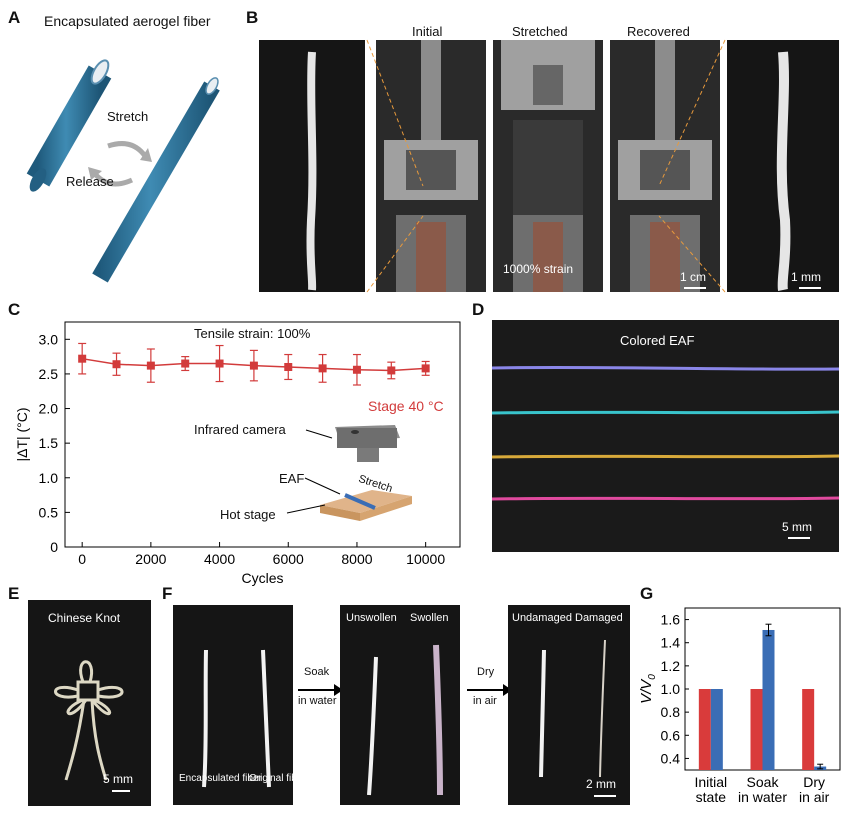 Image resolution: width=850 pixels, height=822 pixels. Describe the element at coordinates (657, 340) in the screenshot. I see `panel-d-title: Colored EAF` at that location.